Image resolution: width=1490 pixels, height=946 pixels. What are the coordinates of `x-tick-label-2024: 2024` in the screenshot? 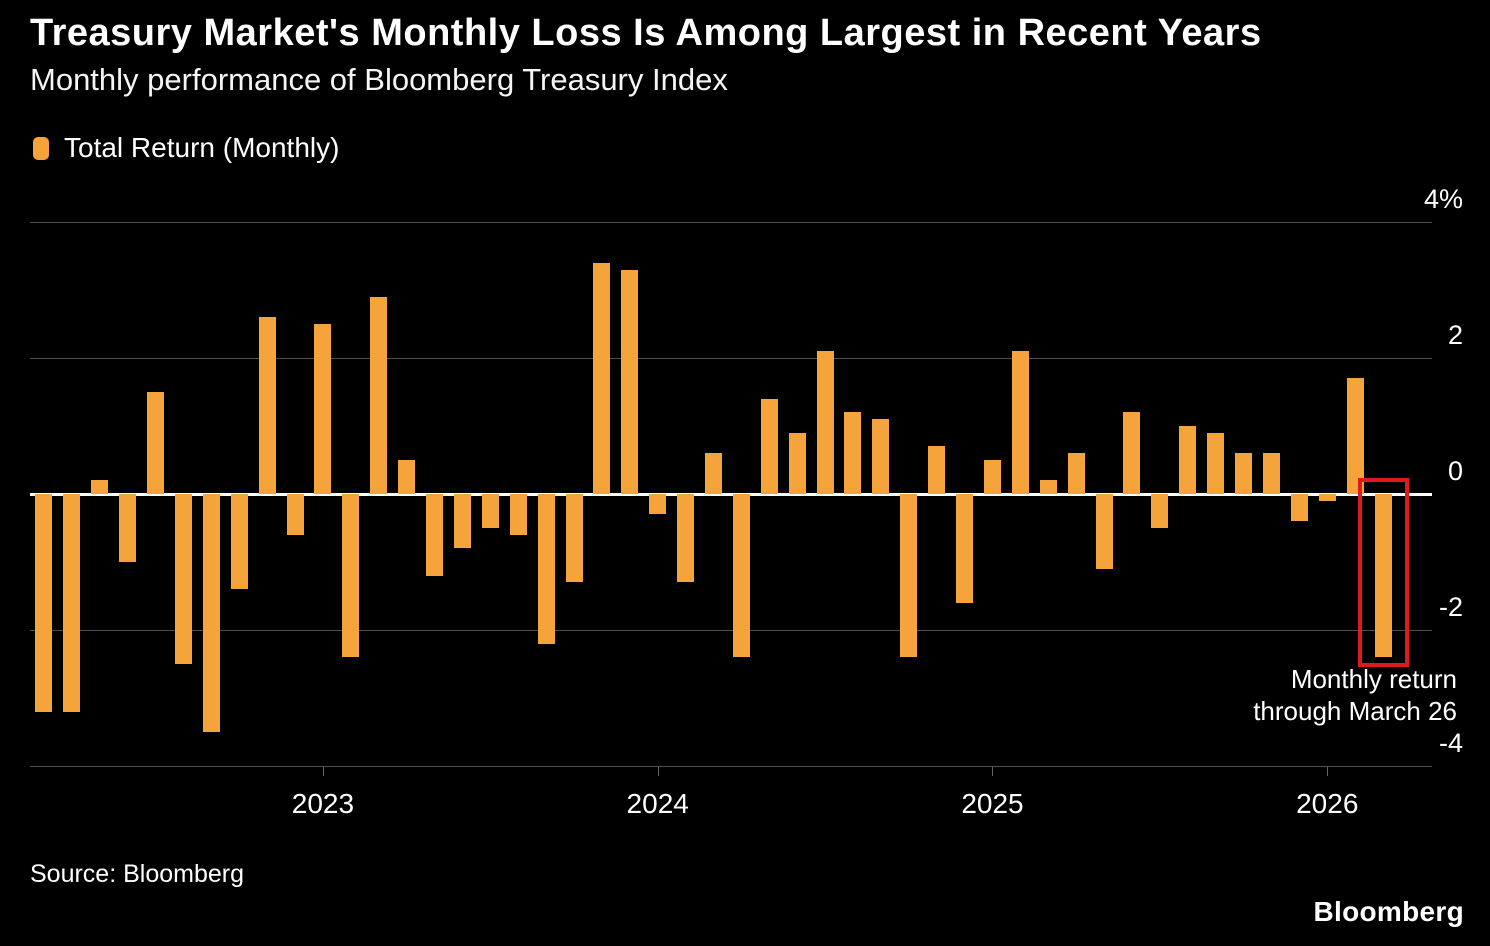 It's located at (657, 803).